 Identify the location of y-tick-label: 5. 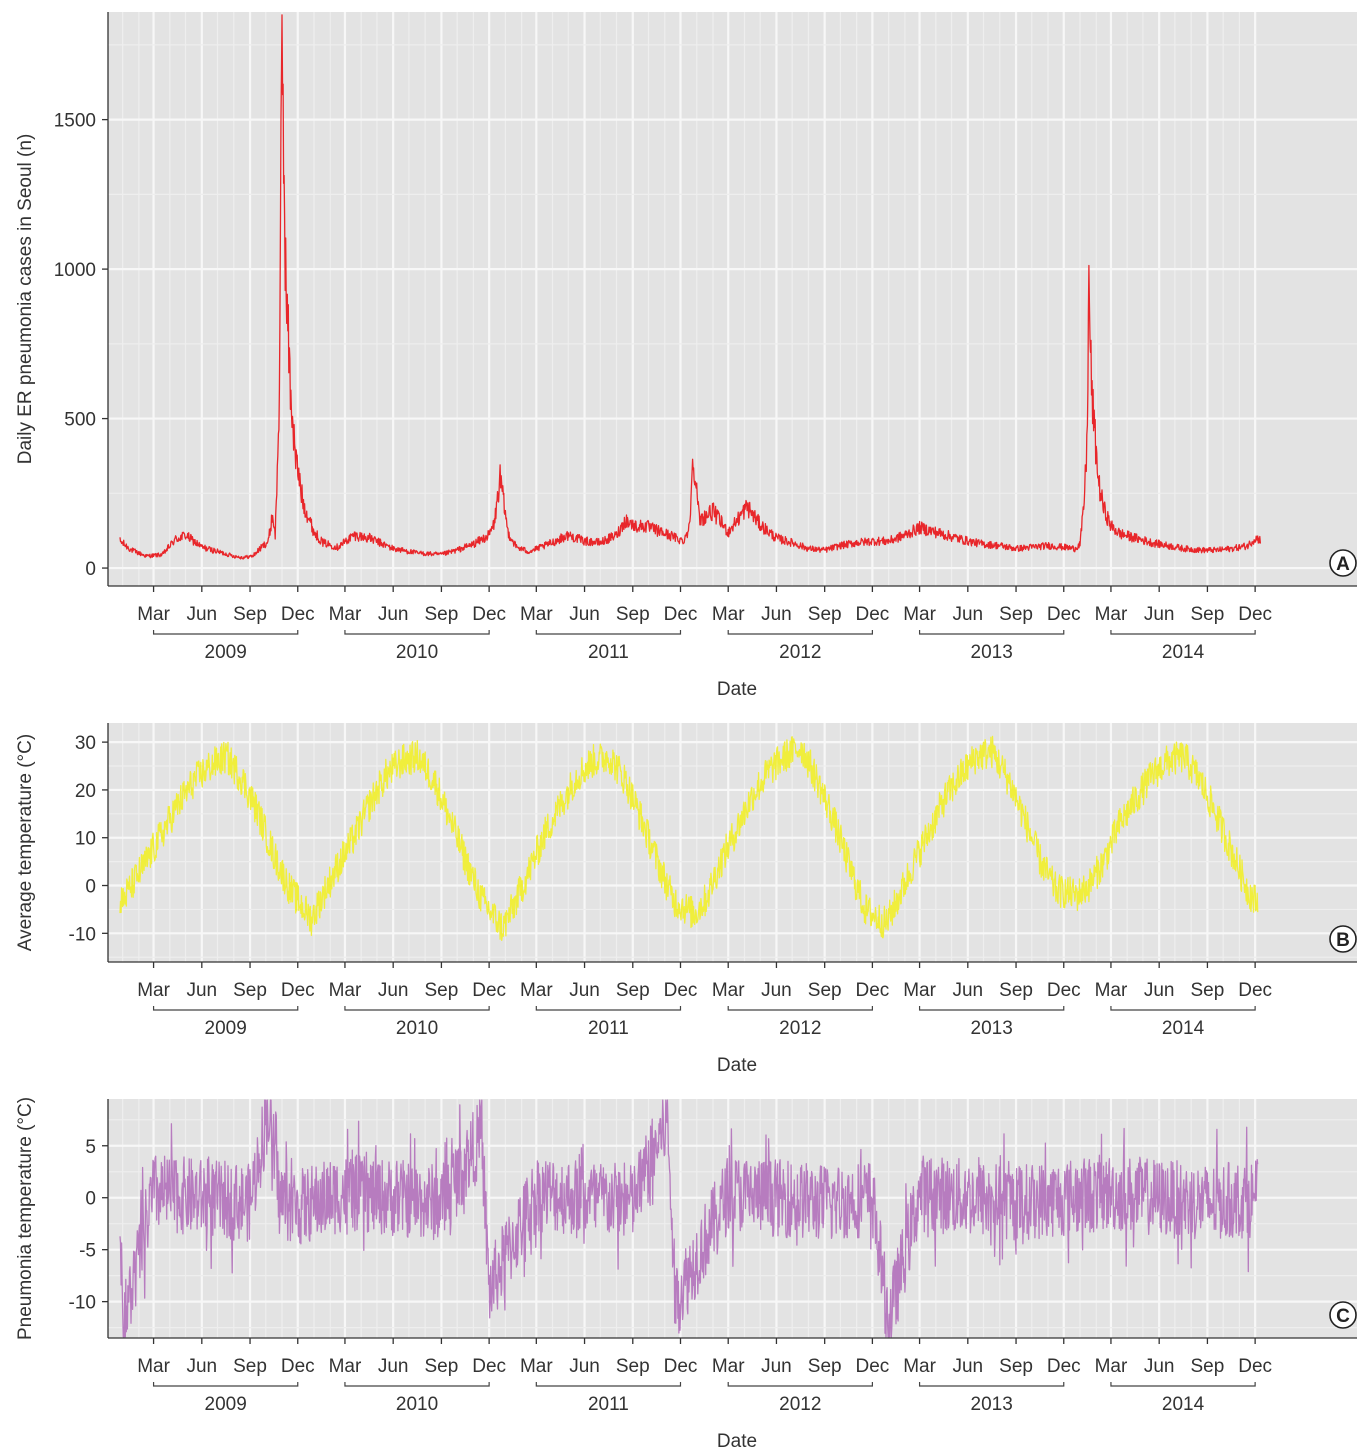
(90, 1147).